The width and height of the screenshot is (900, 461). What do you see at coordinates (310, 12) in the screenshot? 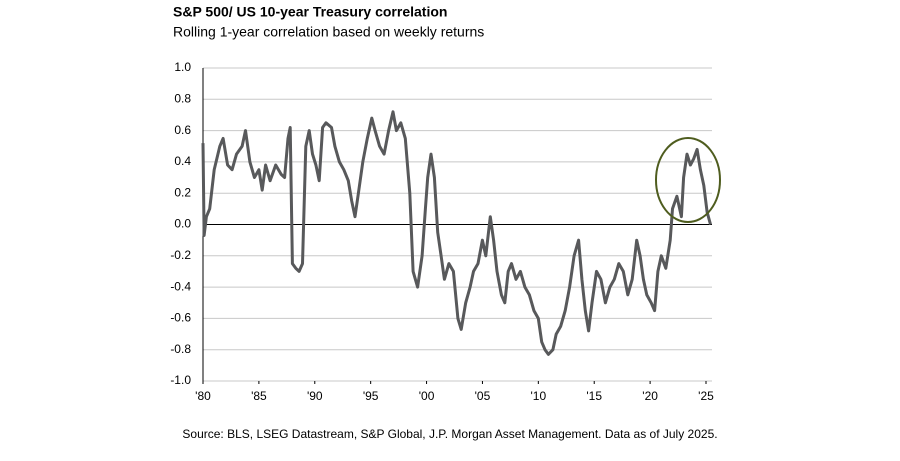
I see `chart-title: S&P 500/ US 10-year Treasury correlation` at bounding box center [310, 12].